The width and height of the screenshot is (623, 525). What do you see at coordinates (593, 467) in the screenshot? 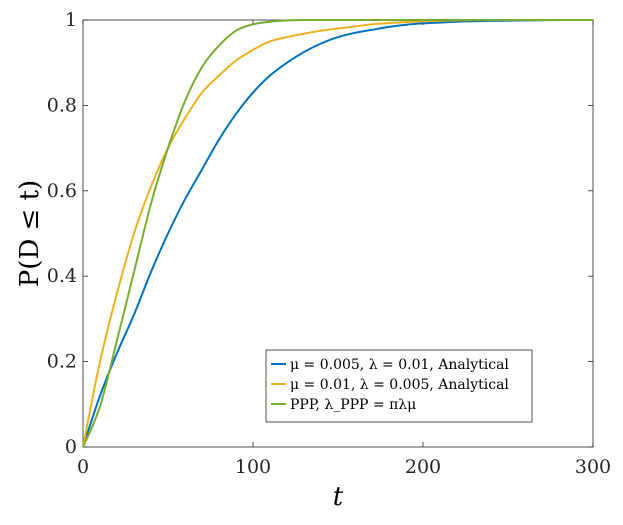
I see `x-tick-label: 300` at bounding box center [593, 467].